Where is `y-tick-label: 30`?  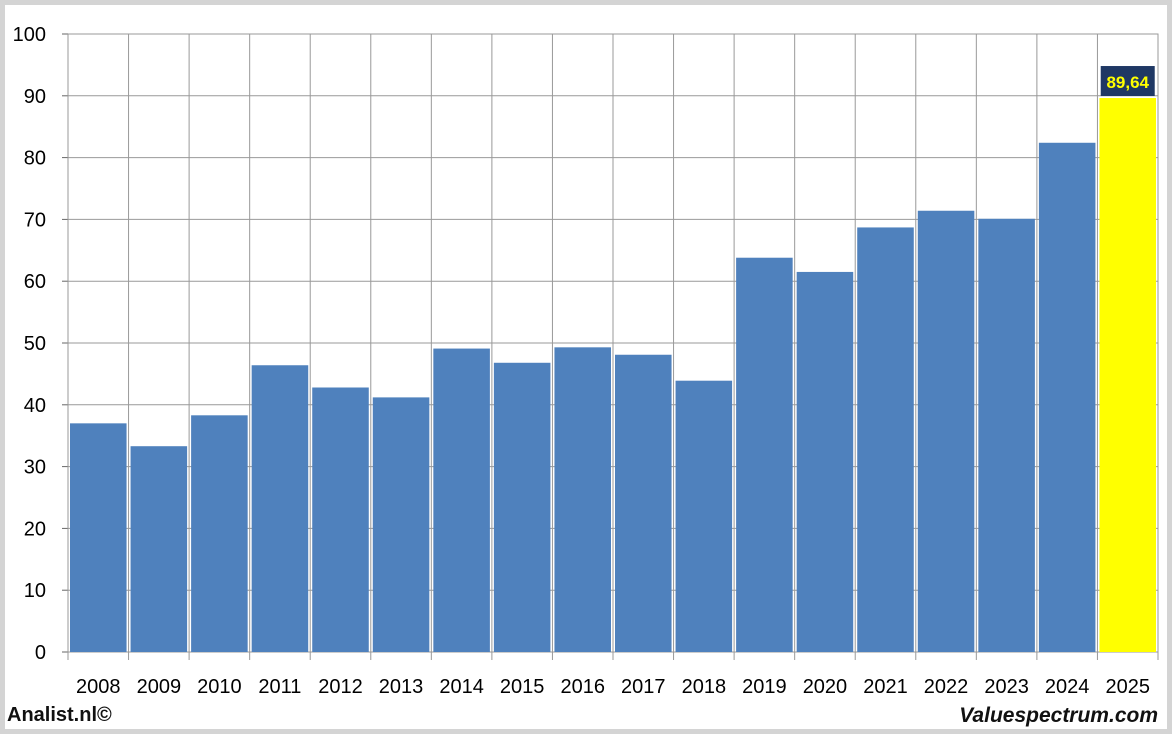 y-tick-label: 30 is located at coordinates (35, 468).